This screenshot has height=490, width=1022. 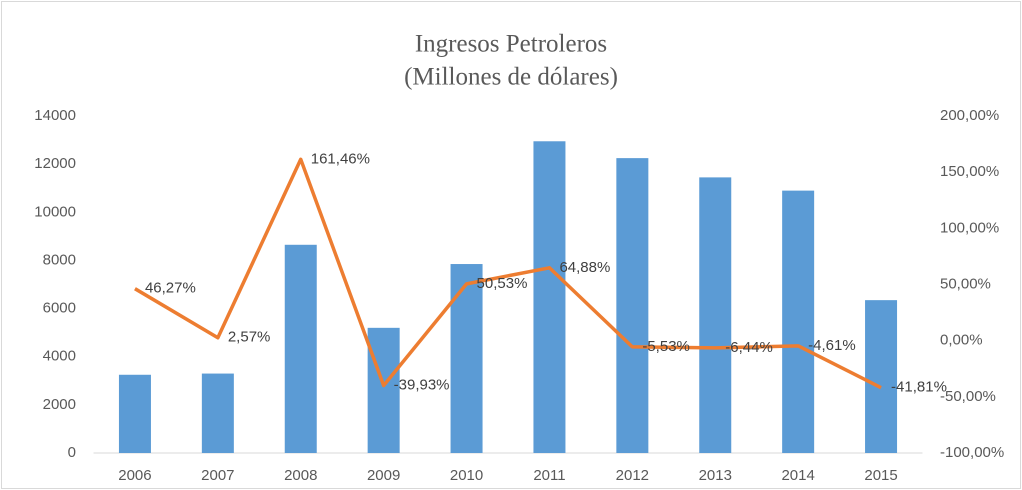 I want to click on y-tick-label: 12000, so click(x=55, y=163).